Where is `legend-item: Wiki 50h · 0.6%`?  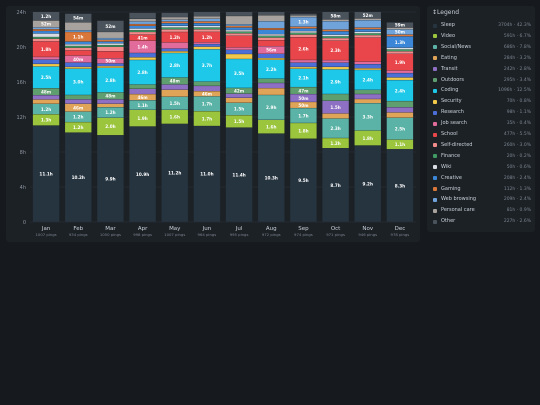
legend-item: Wiki 50h · 0.6% is located at coordinates (482, 167).